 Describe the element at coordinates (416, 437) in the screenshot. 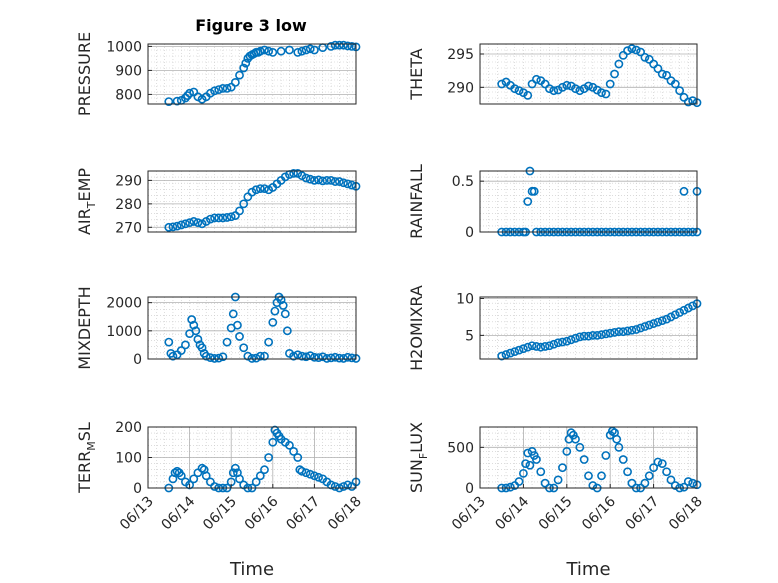

I see `y-axis-label-tail: LUX` at that location.